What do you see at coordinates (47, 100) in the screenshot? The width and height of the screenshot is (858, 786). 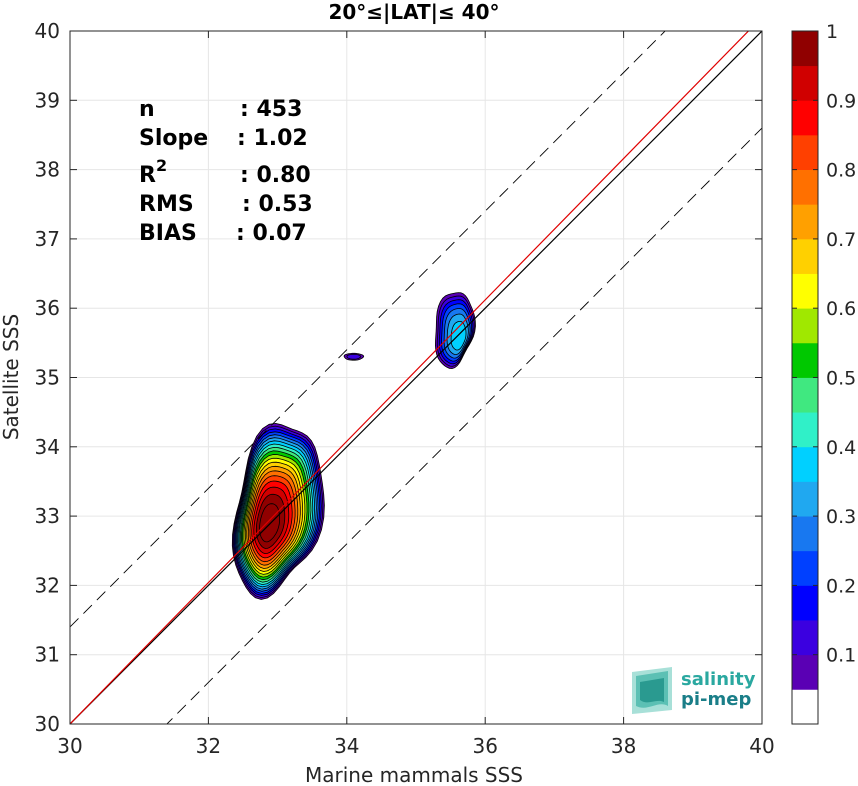 I see `y-tick-label: 39` at bounding box center [47, 100].